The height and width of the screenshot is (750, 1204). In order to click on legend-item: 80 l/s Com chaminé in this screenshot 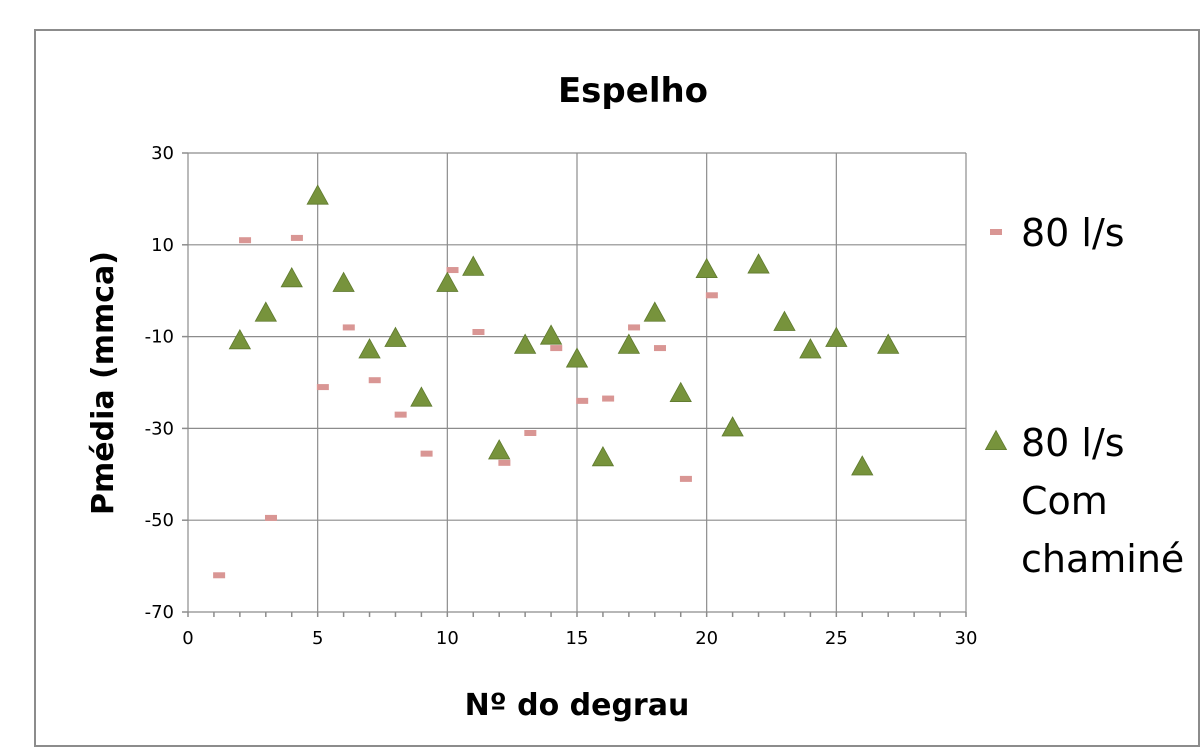, I will do `click(1084, 501)`.